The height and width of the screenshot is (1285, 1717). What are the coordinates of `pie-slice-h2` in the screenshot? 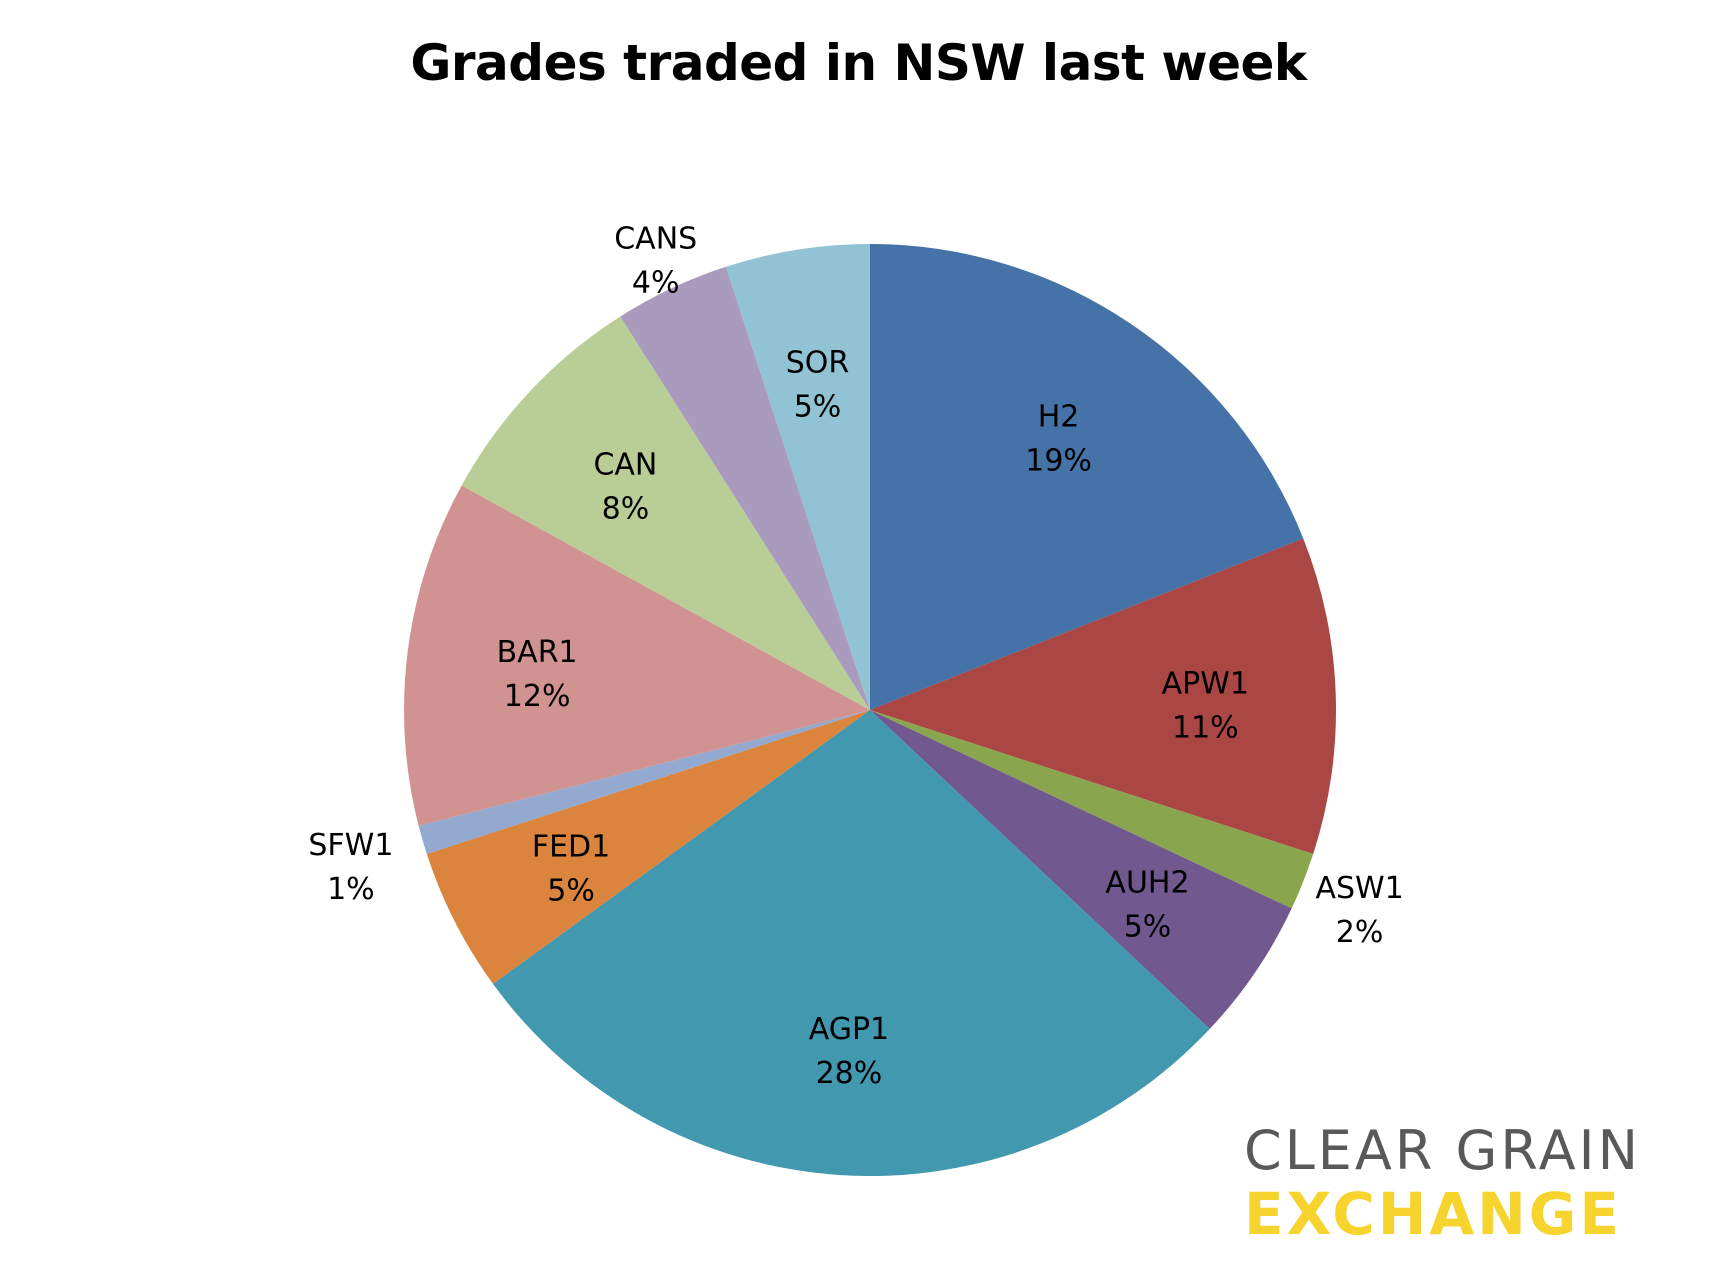 It's located at (1087, 477).